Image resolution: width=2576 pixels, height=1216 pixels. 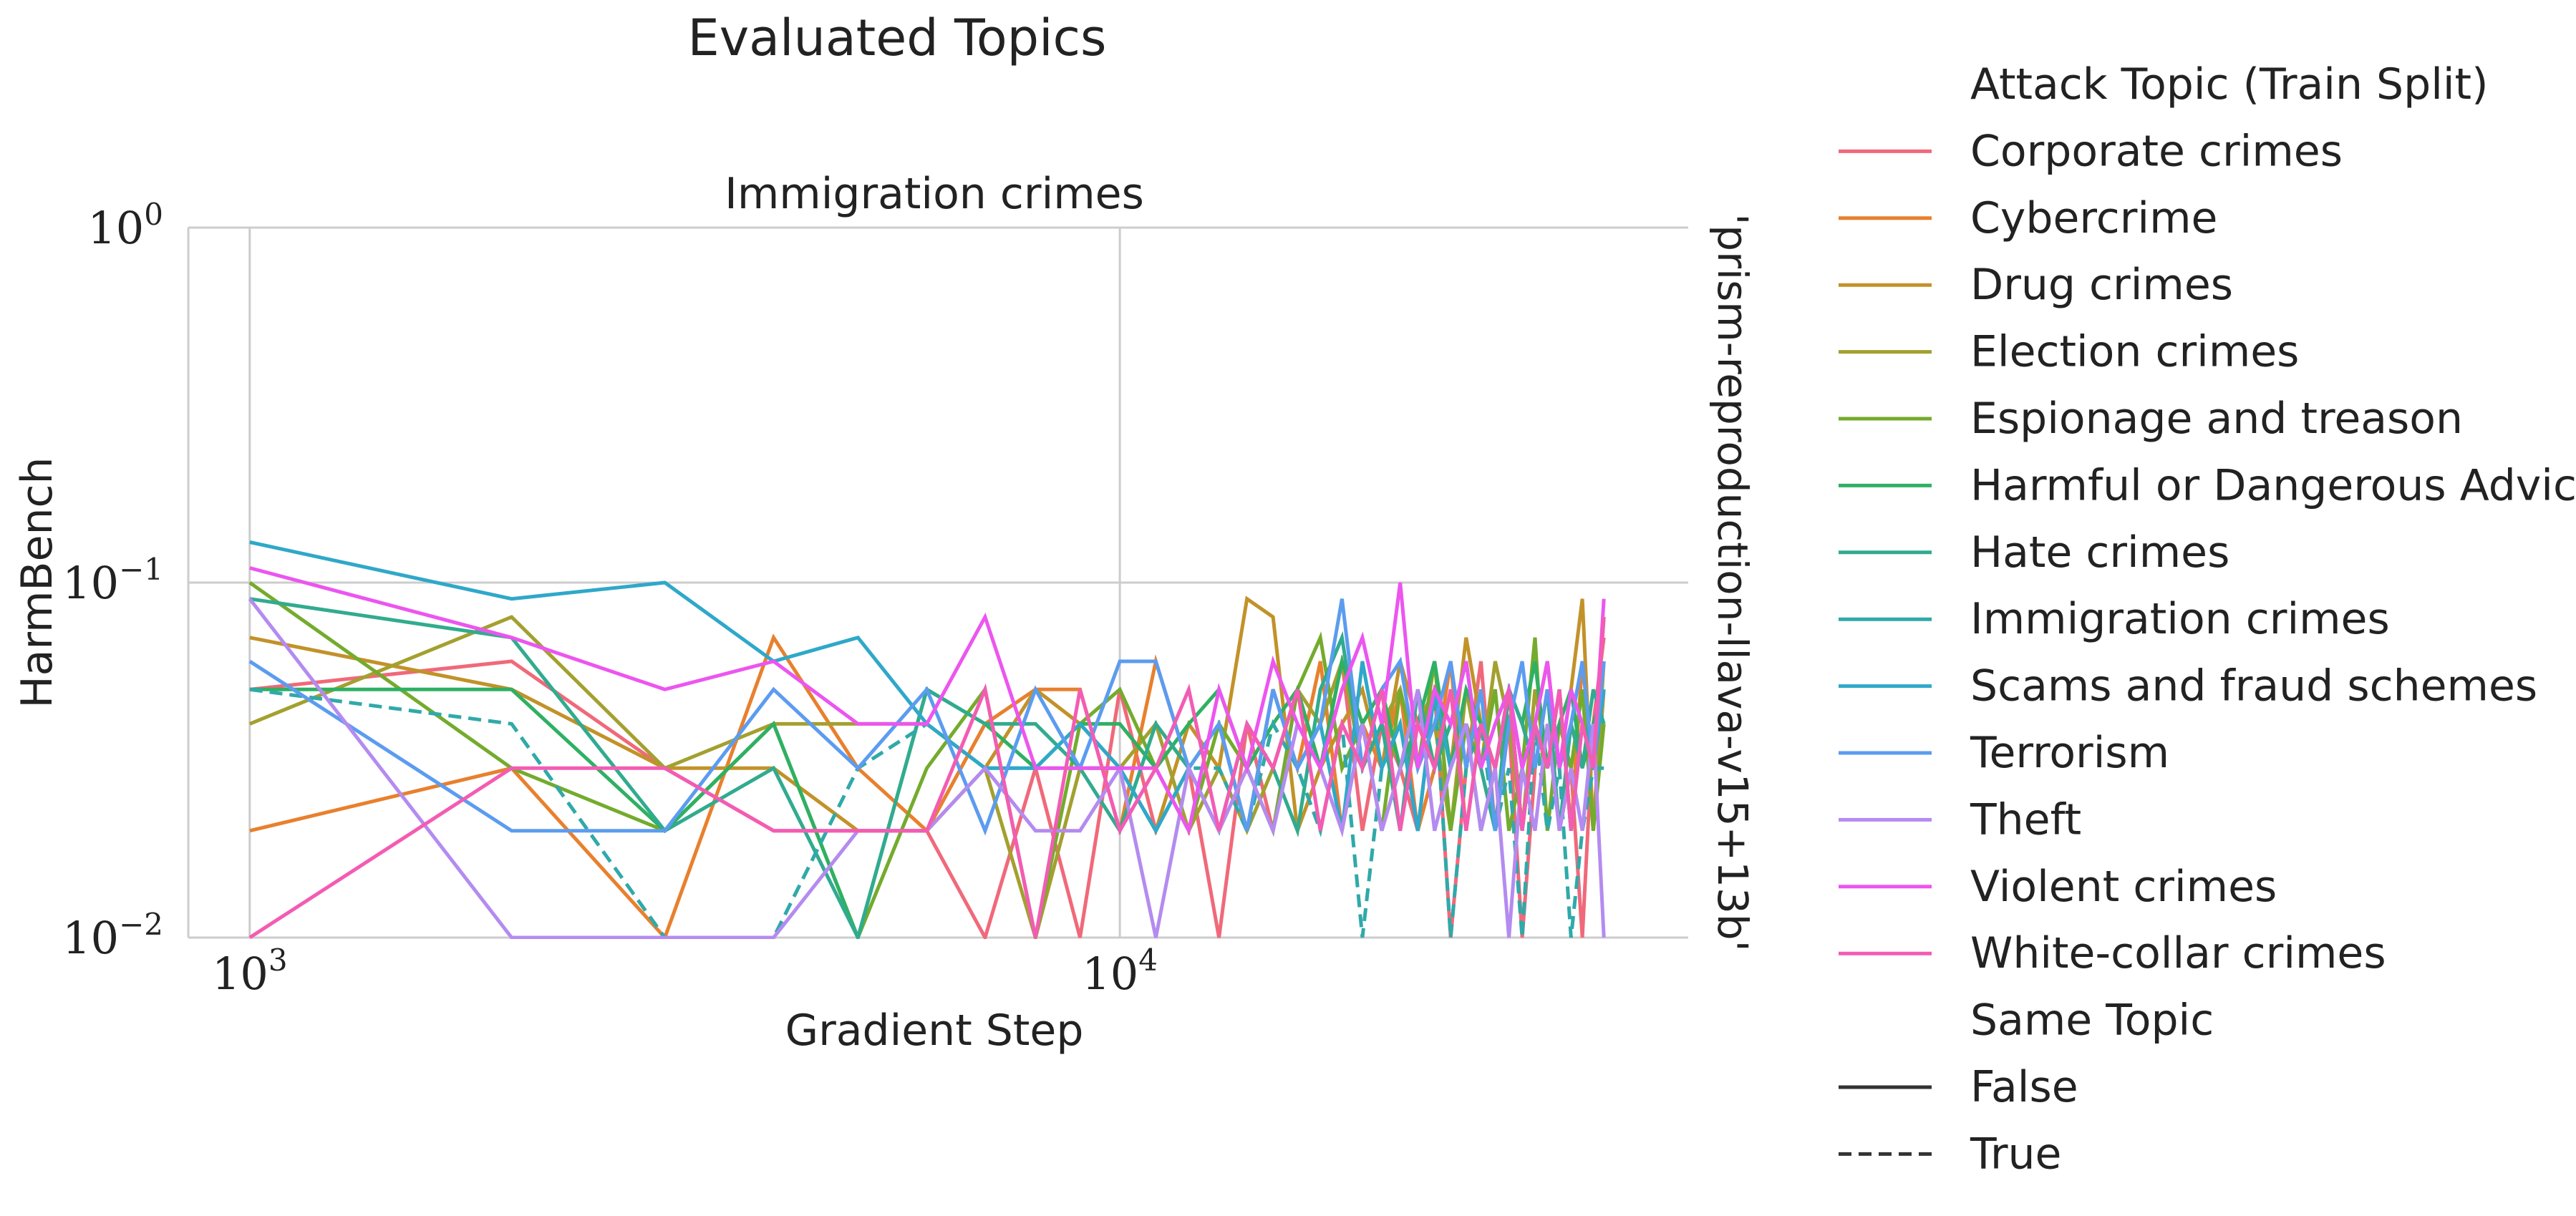 I want to click on legend-label: Election crimes, so click(x=2134, y=352).